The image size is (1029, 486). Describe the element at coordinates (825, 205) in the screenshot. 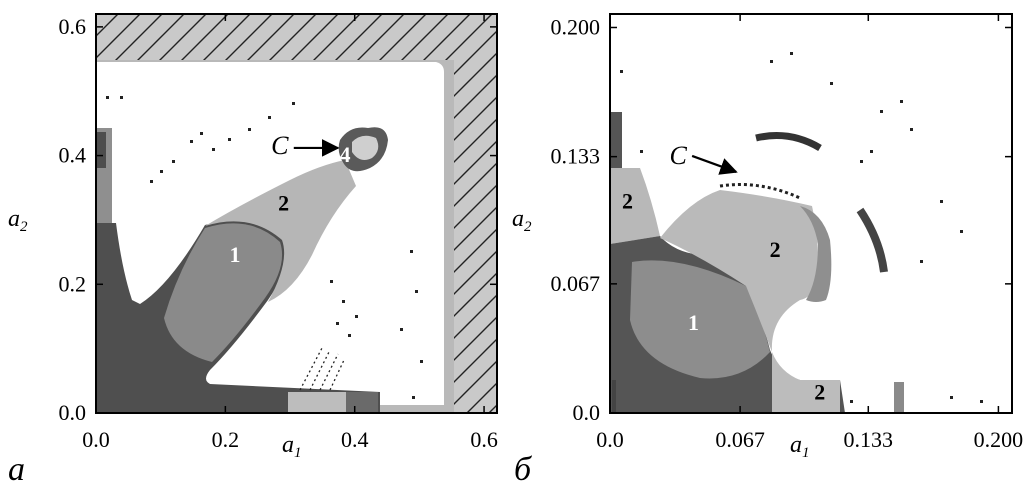

I see `panel-b-region-label: 4` at that location.